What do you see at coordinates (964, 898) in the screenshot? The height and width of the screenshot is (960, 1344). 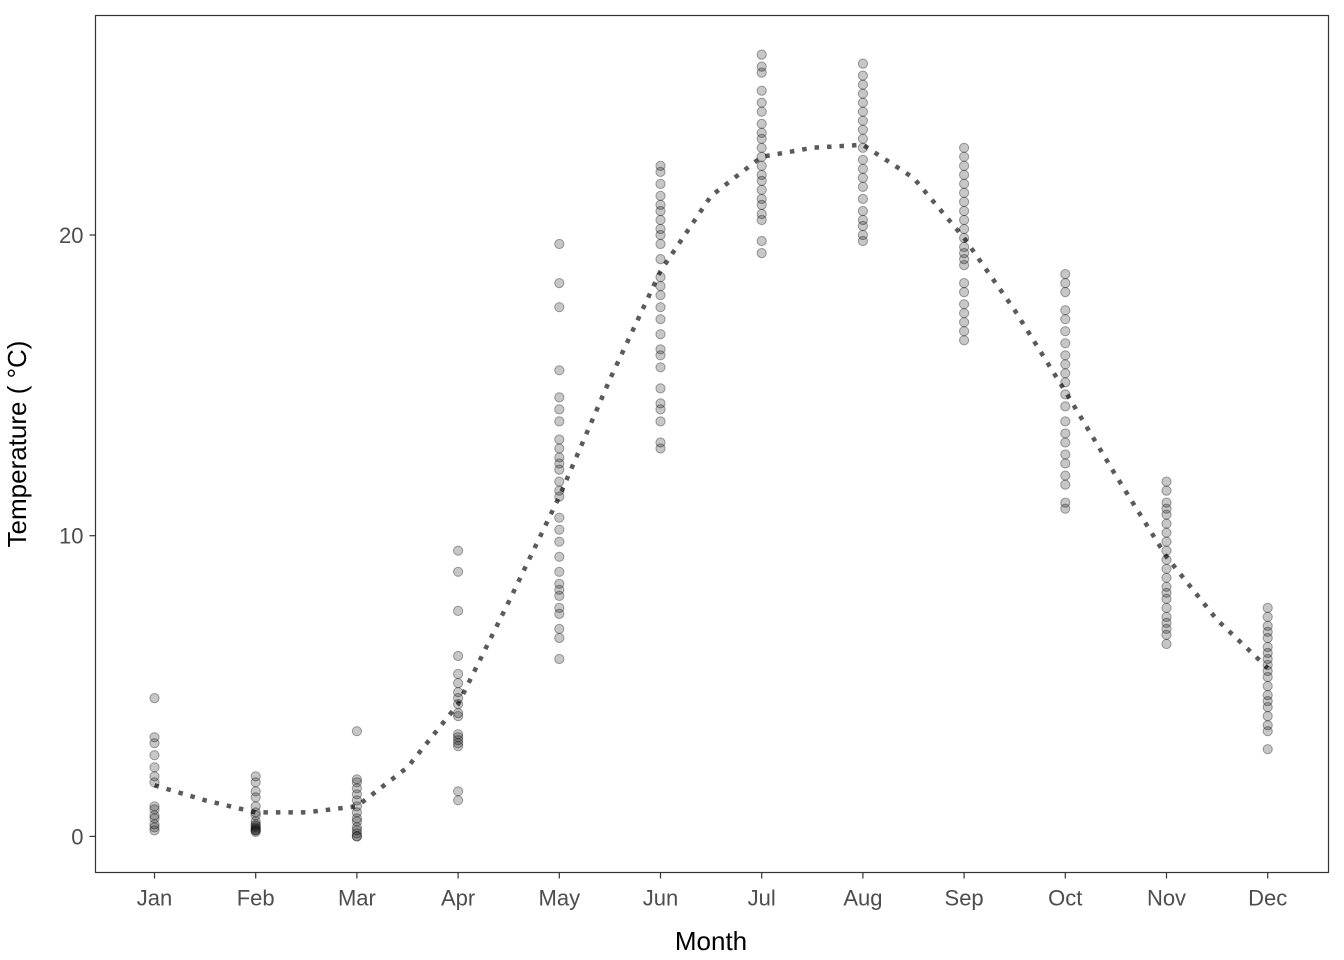 I see `x-tick-label: Sep` at bounding box center [964, 898].